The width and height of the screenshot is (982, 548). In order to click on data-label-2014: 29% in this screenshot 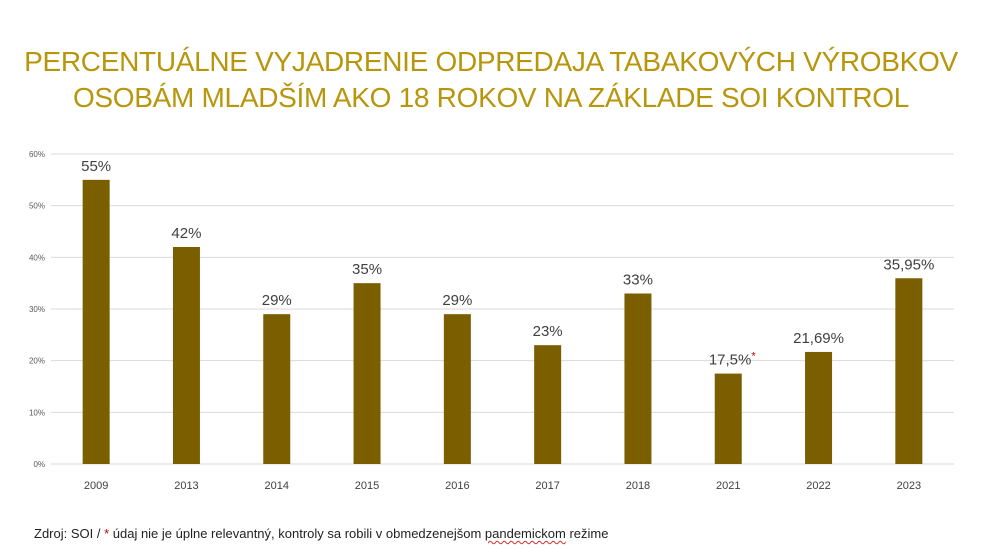, I will do `click(277, 300)`.